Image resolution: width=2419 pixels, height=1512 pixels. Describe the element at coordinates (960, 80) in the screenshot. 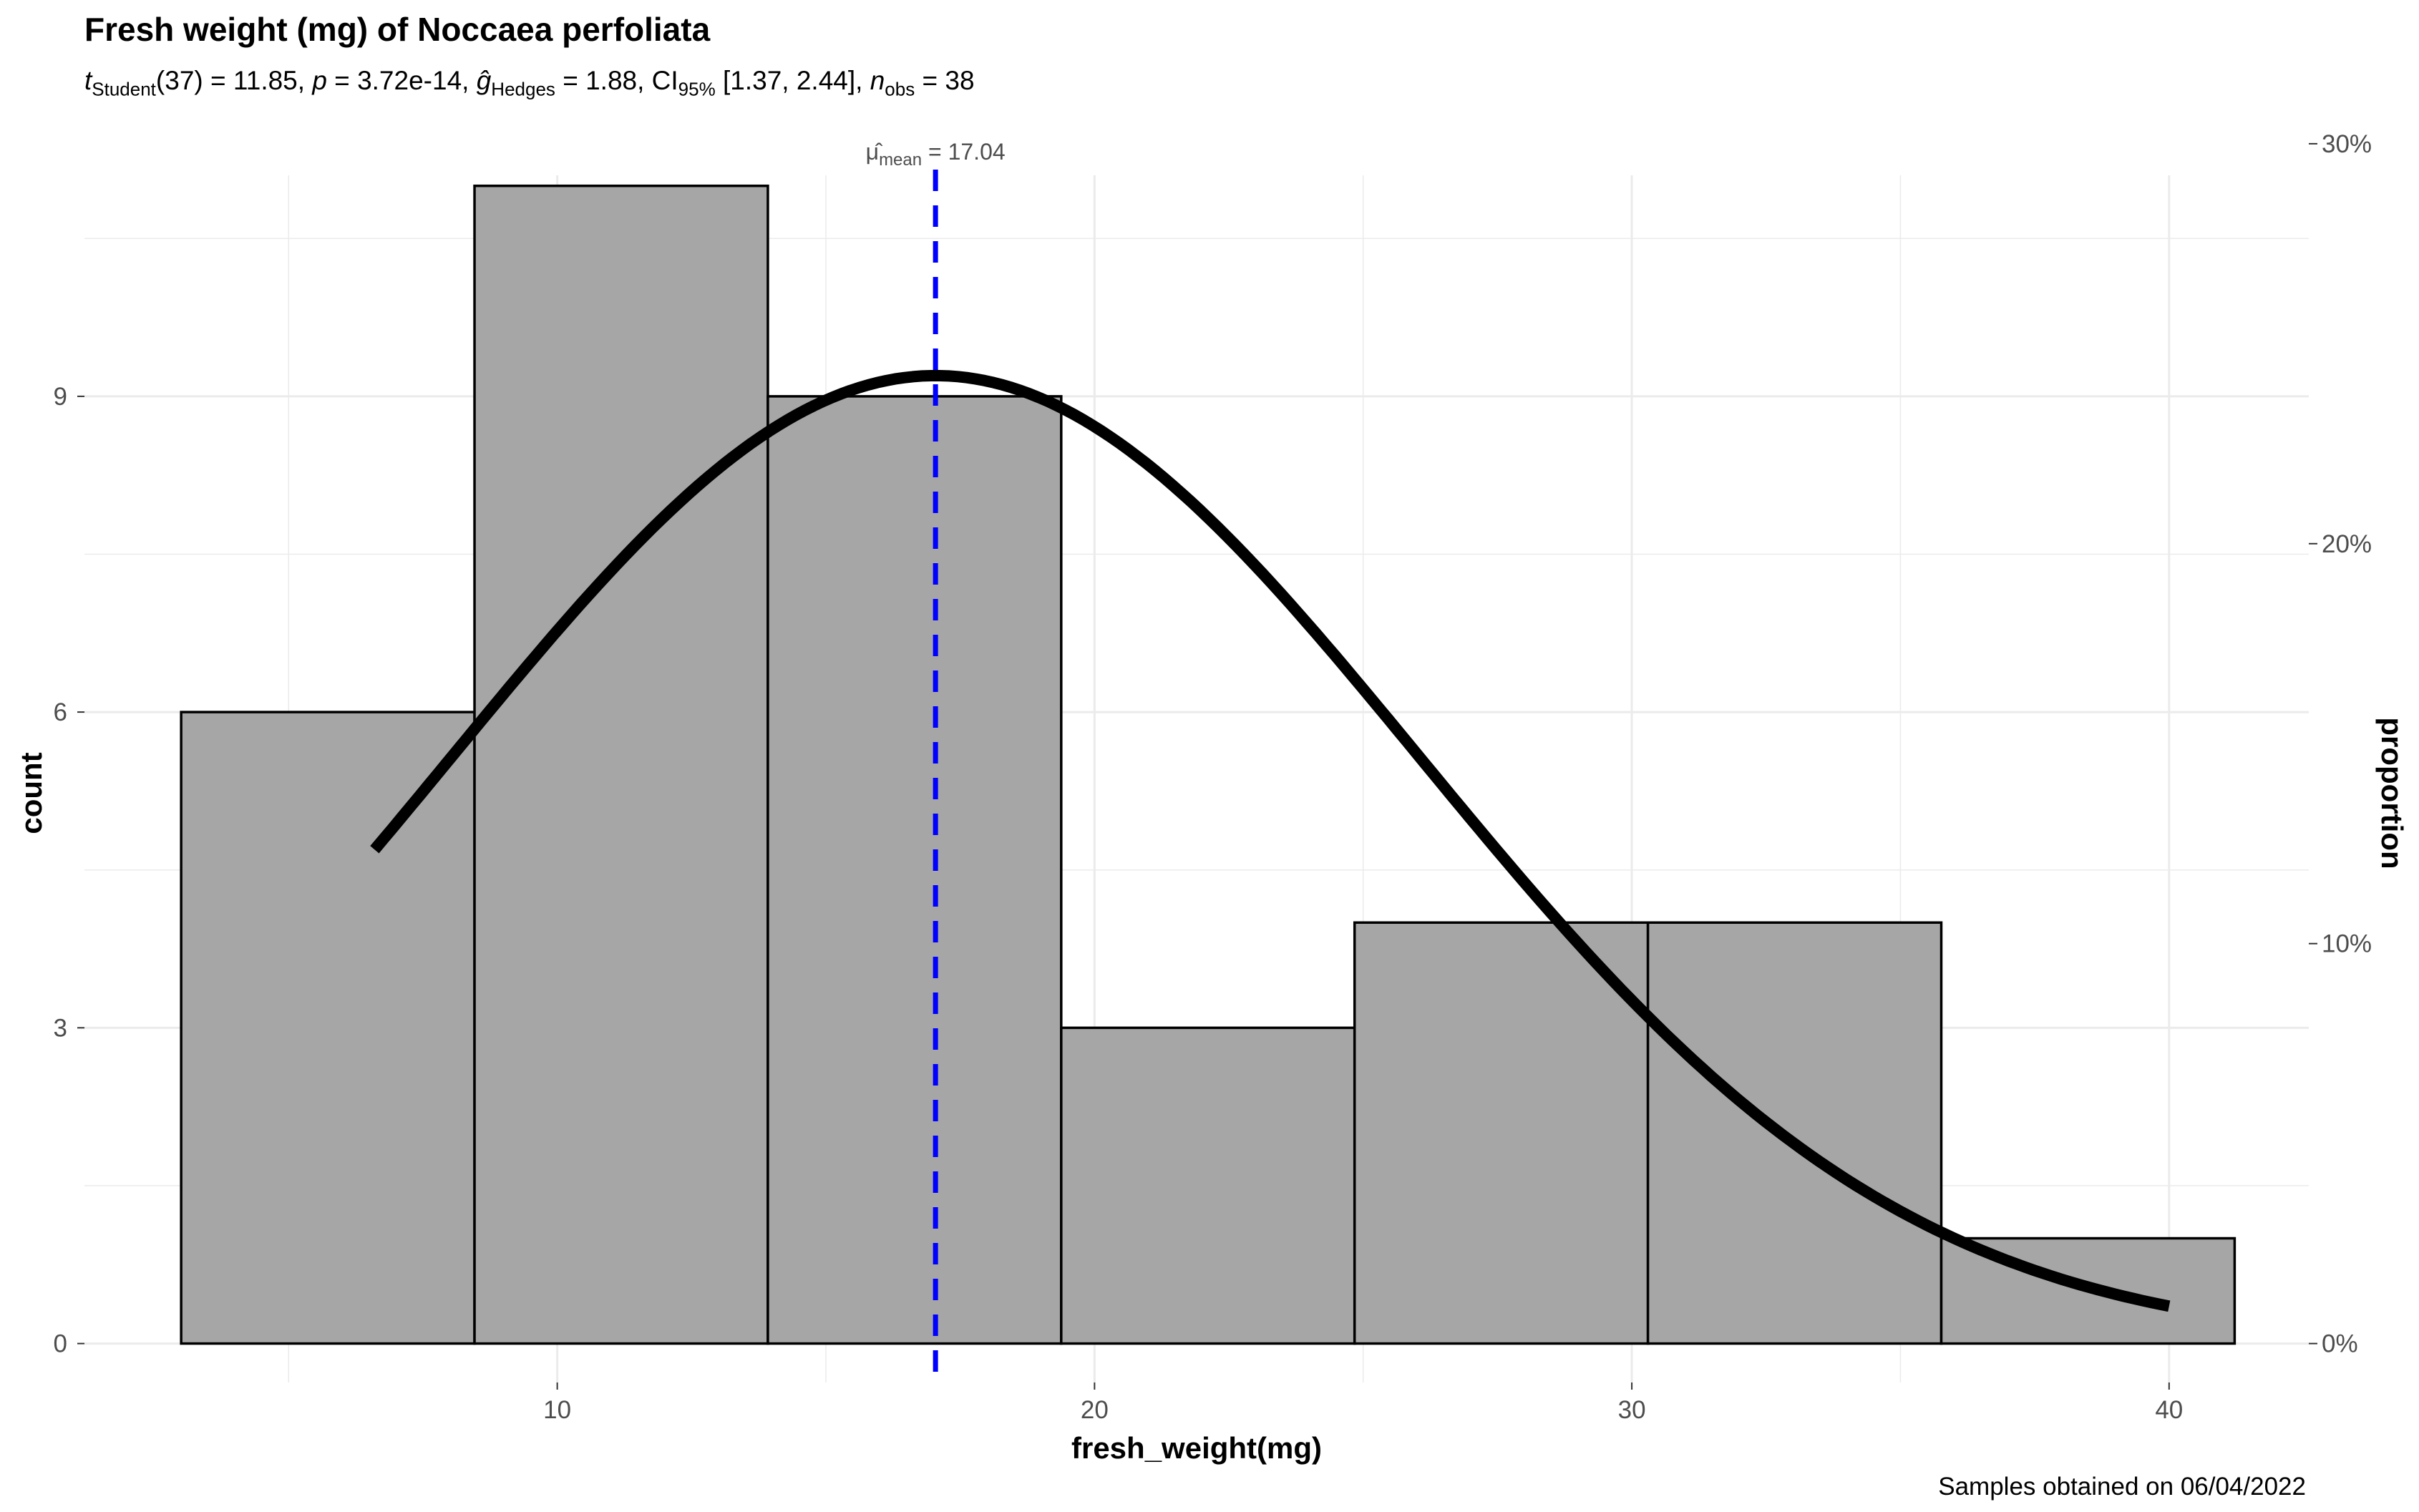

I see `subtitle-n-obs: 38` at that location.